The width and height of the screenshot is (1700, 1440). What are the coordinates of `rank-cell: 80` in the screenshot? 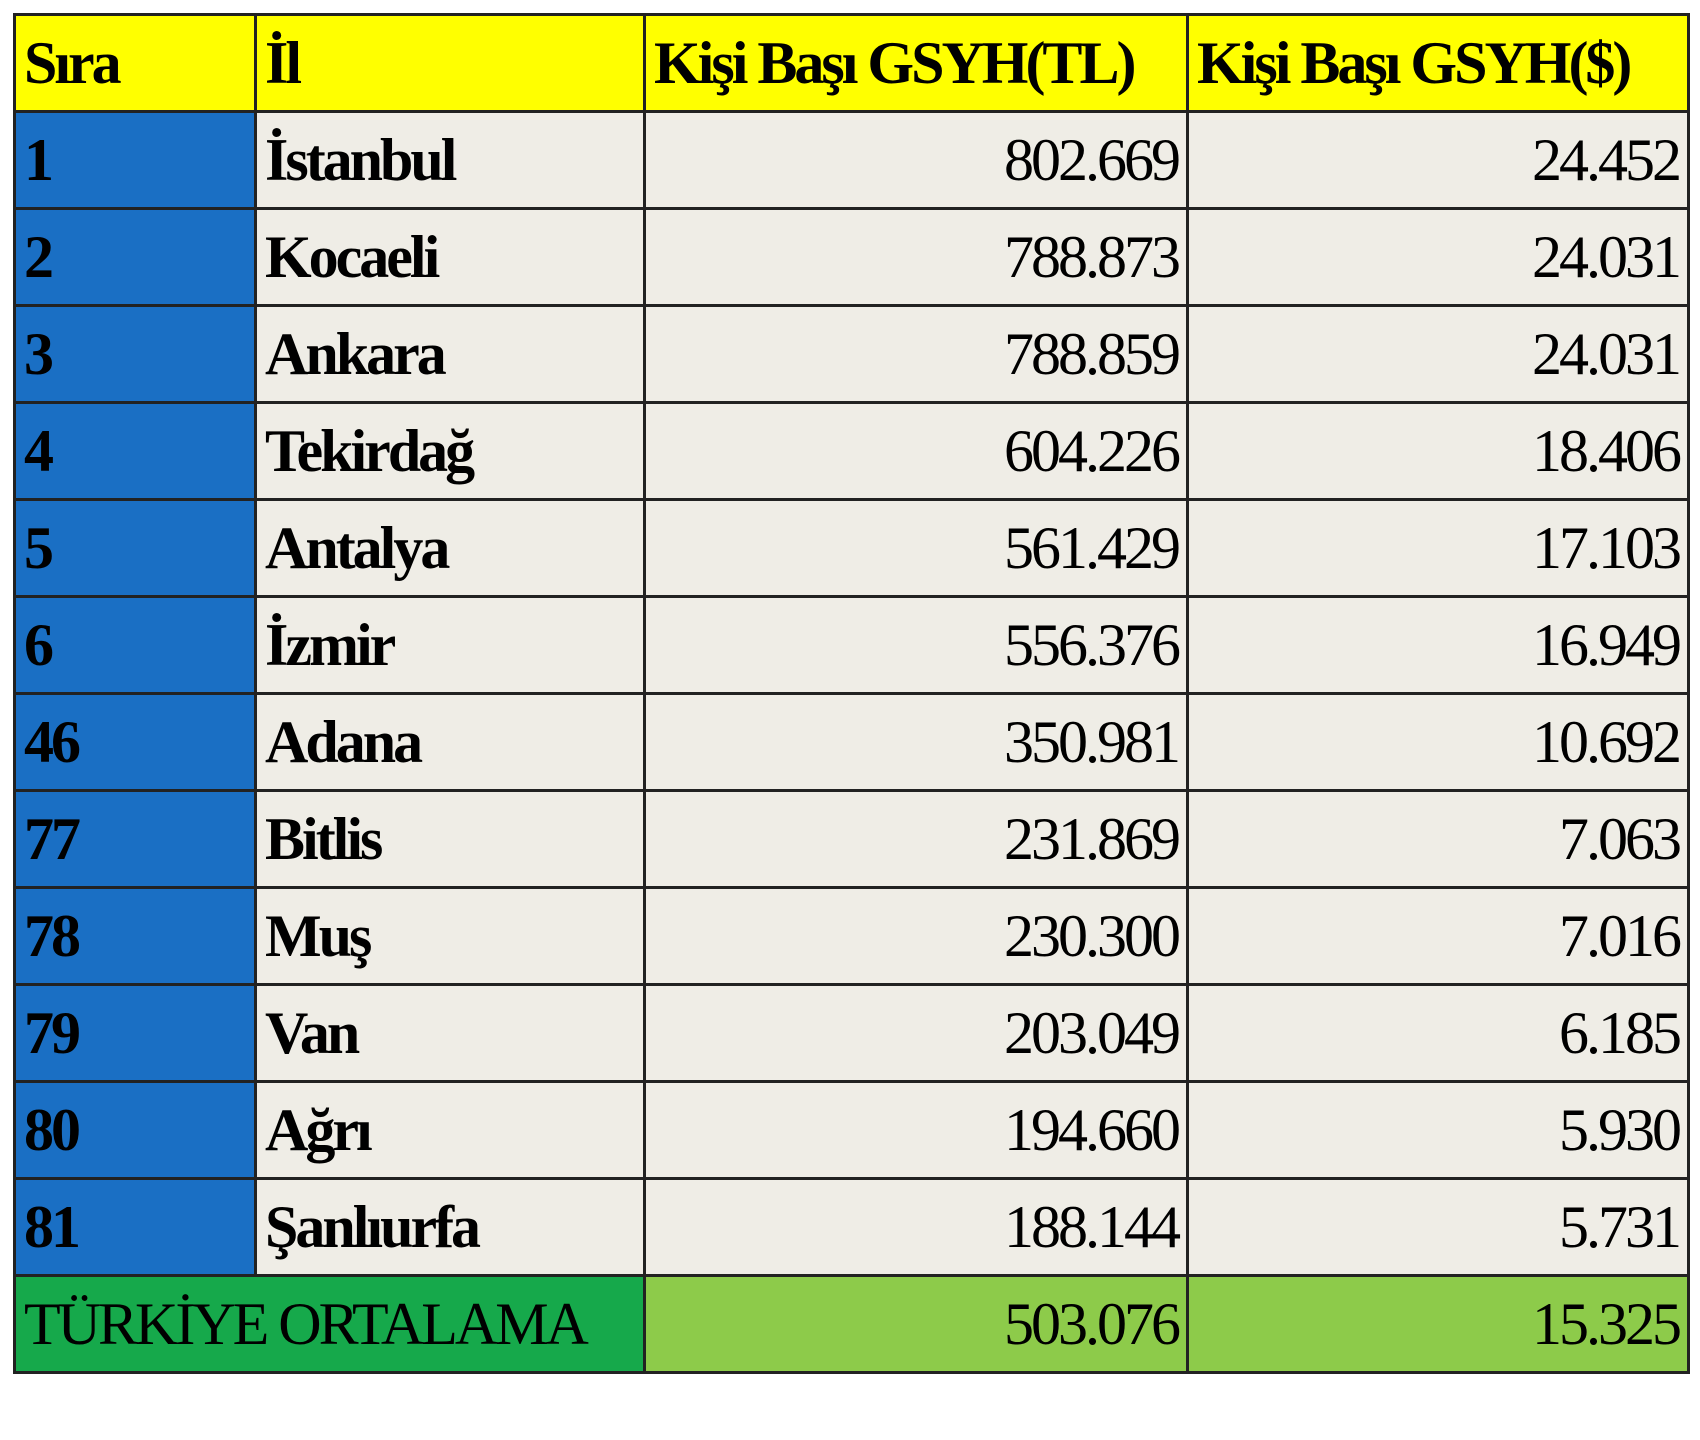 It's located at (135, 1130).